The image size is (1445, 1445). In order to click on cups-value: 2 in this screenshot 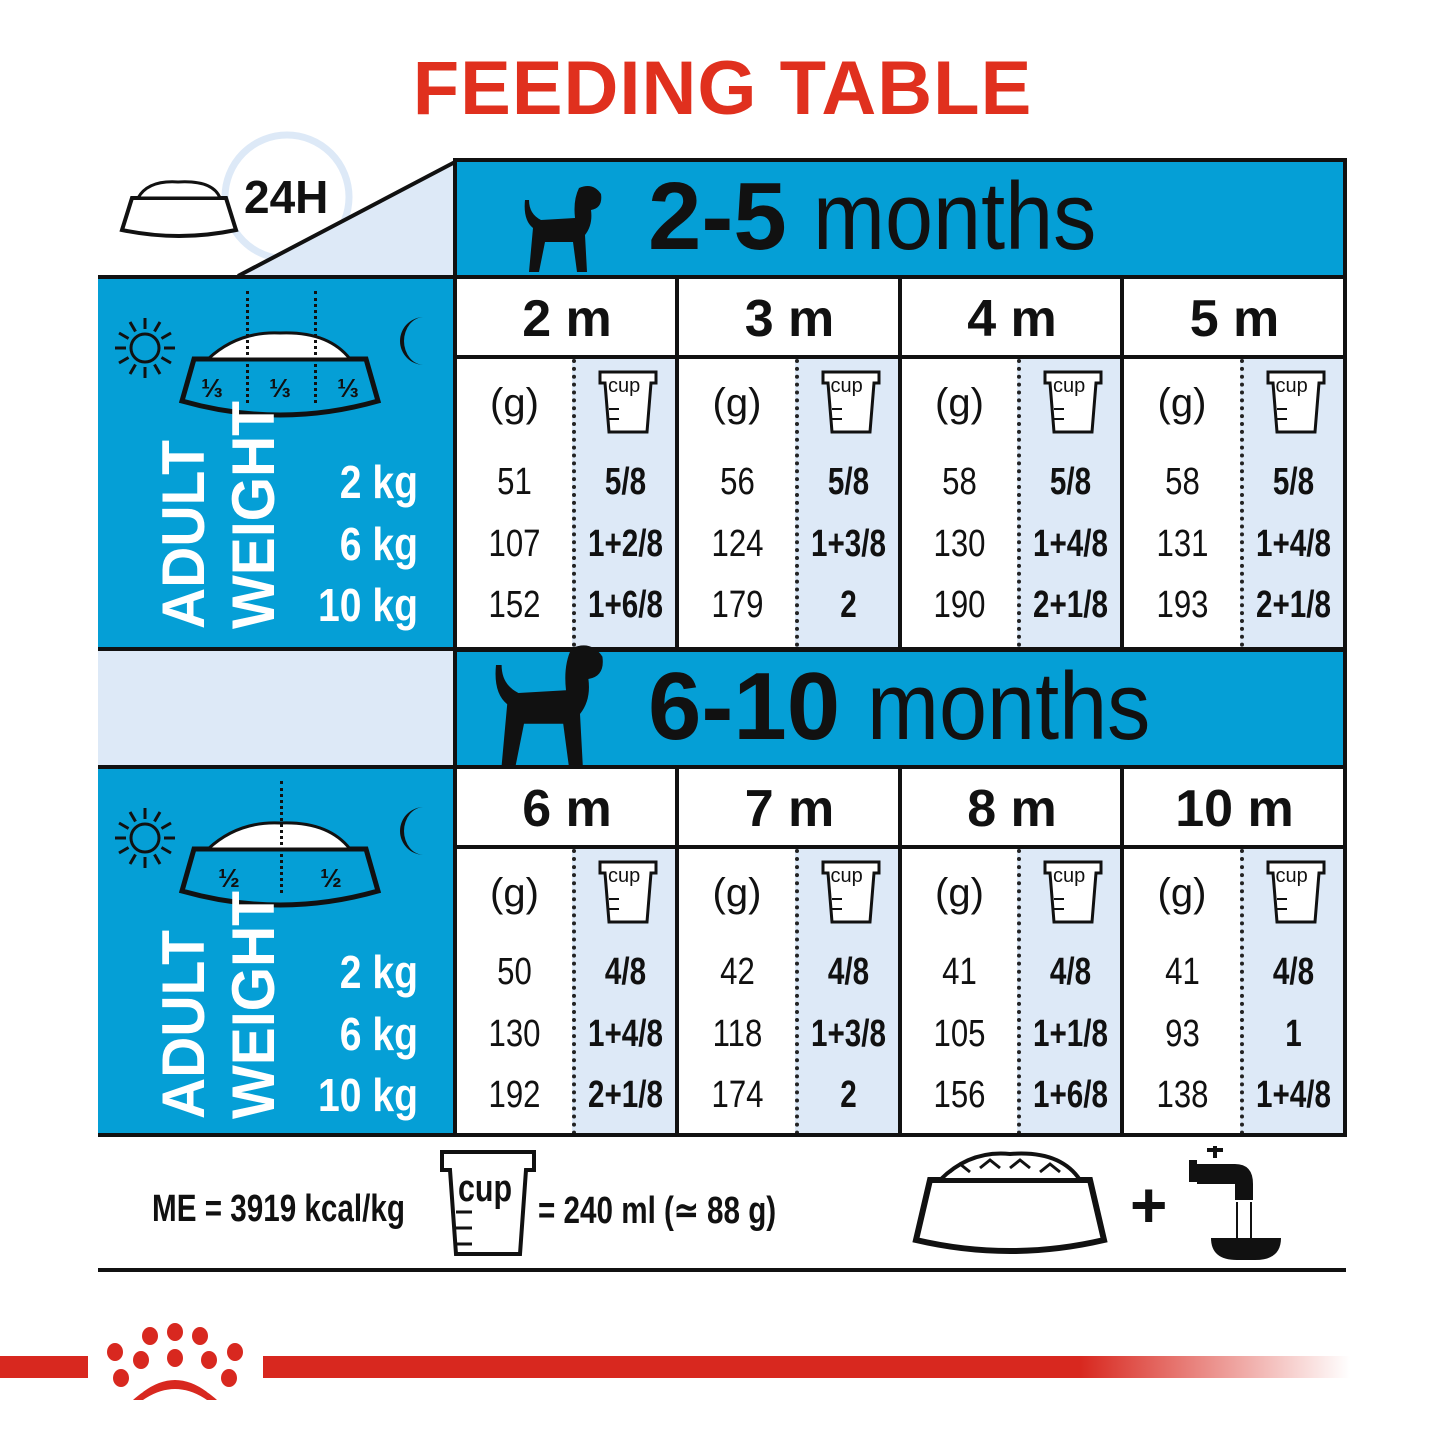, I will do `click(848, 1095)`.